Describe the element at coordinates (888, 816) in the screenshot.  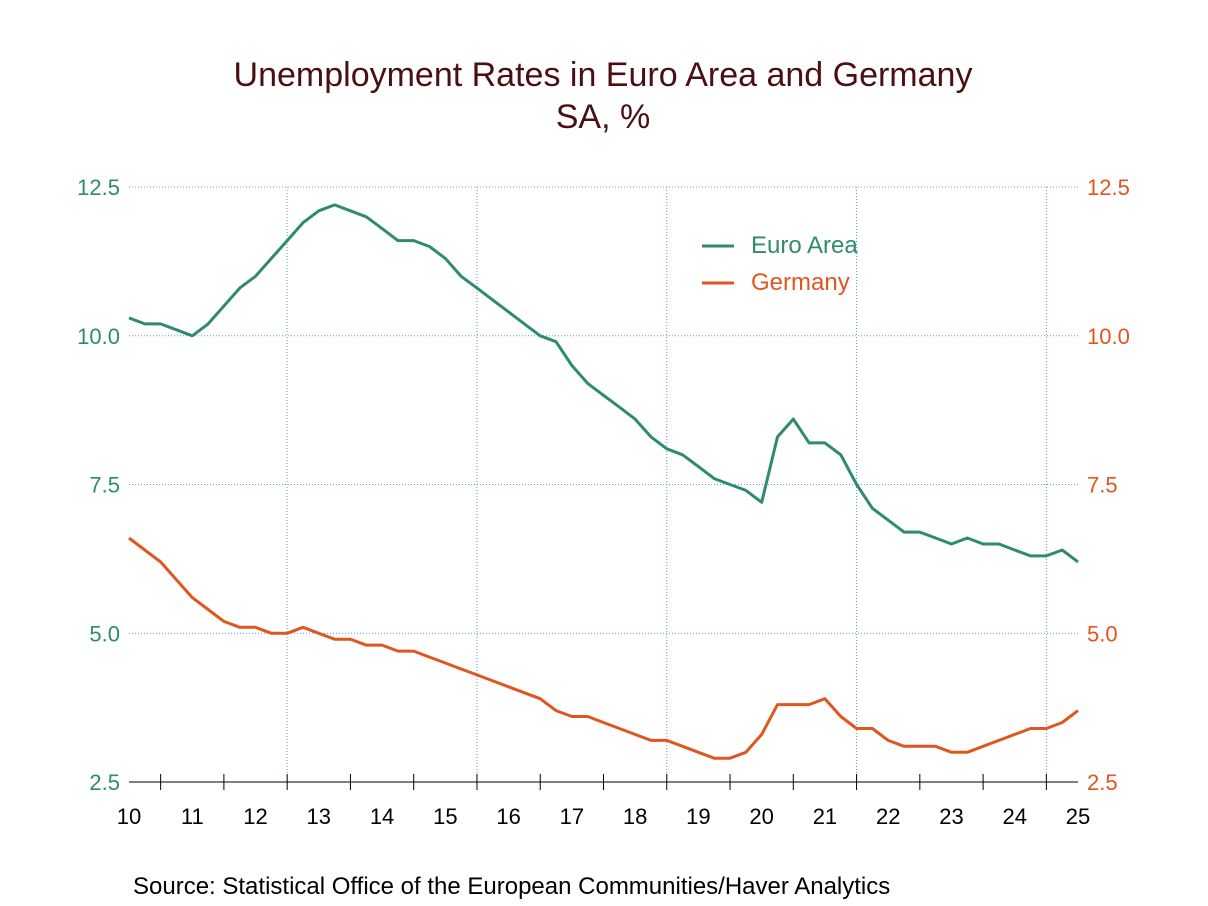
I see `x-tick-label: 22` at that location.